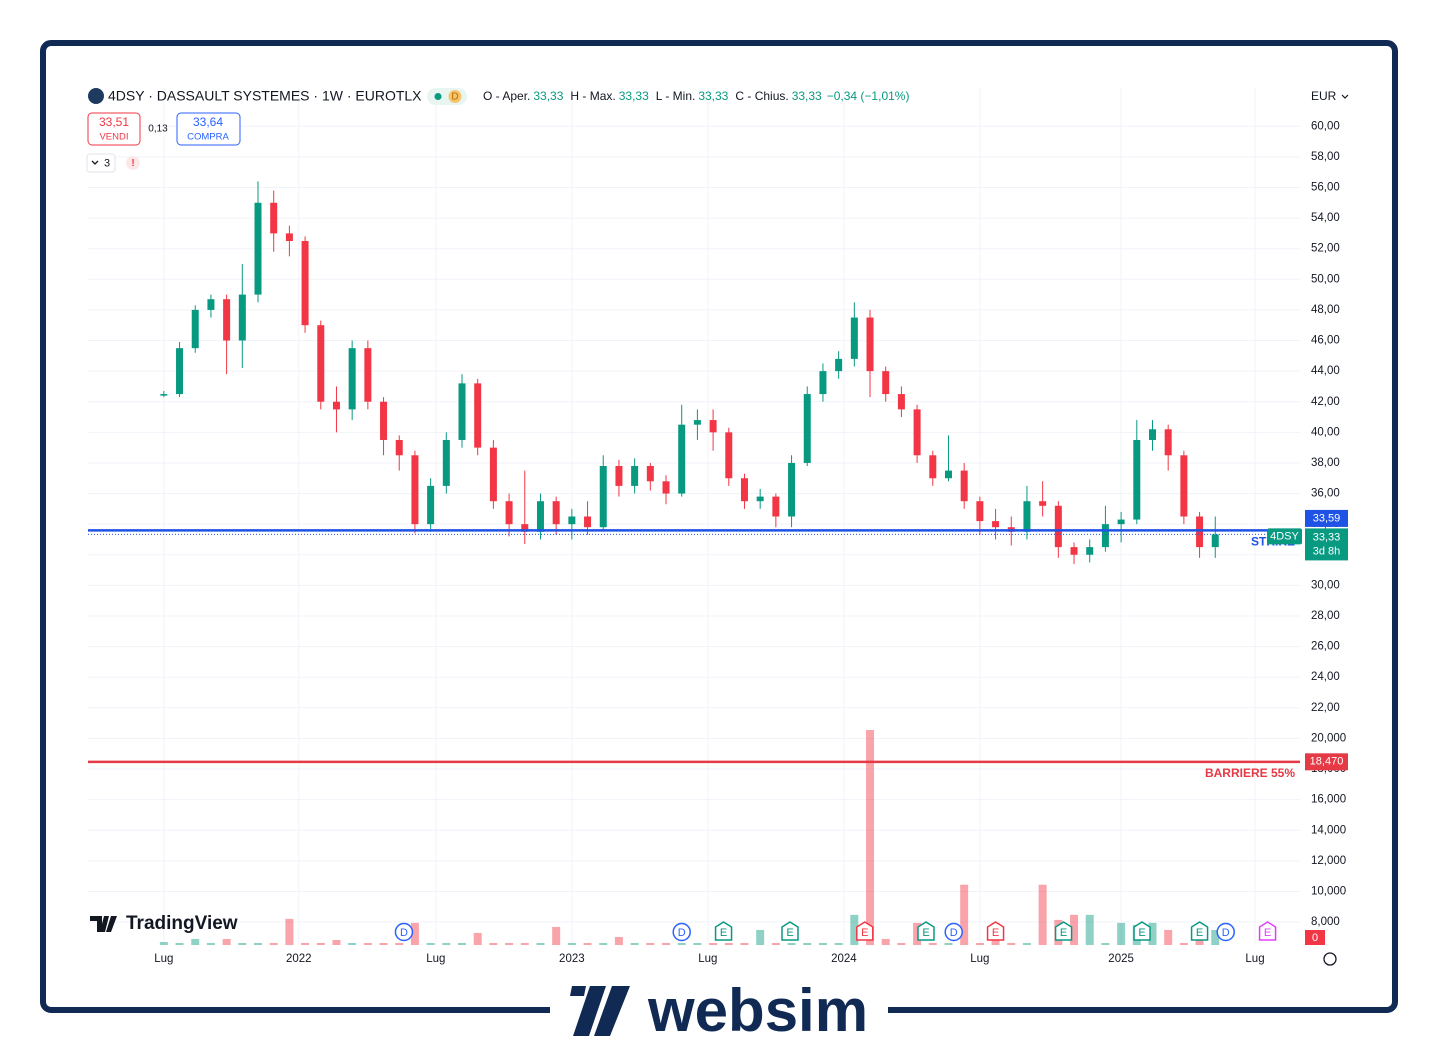  Describe the element at coordinates (299, 959) in the screenshot. I see `x-tick-label: 2022` at that location.